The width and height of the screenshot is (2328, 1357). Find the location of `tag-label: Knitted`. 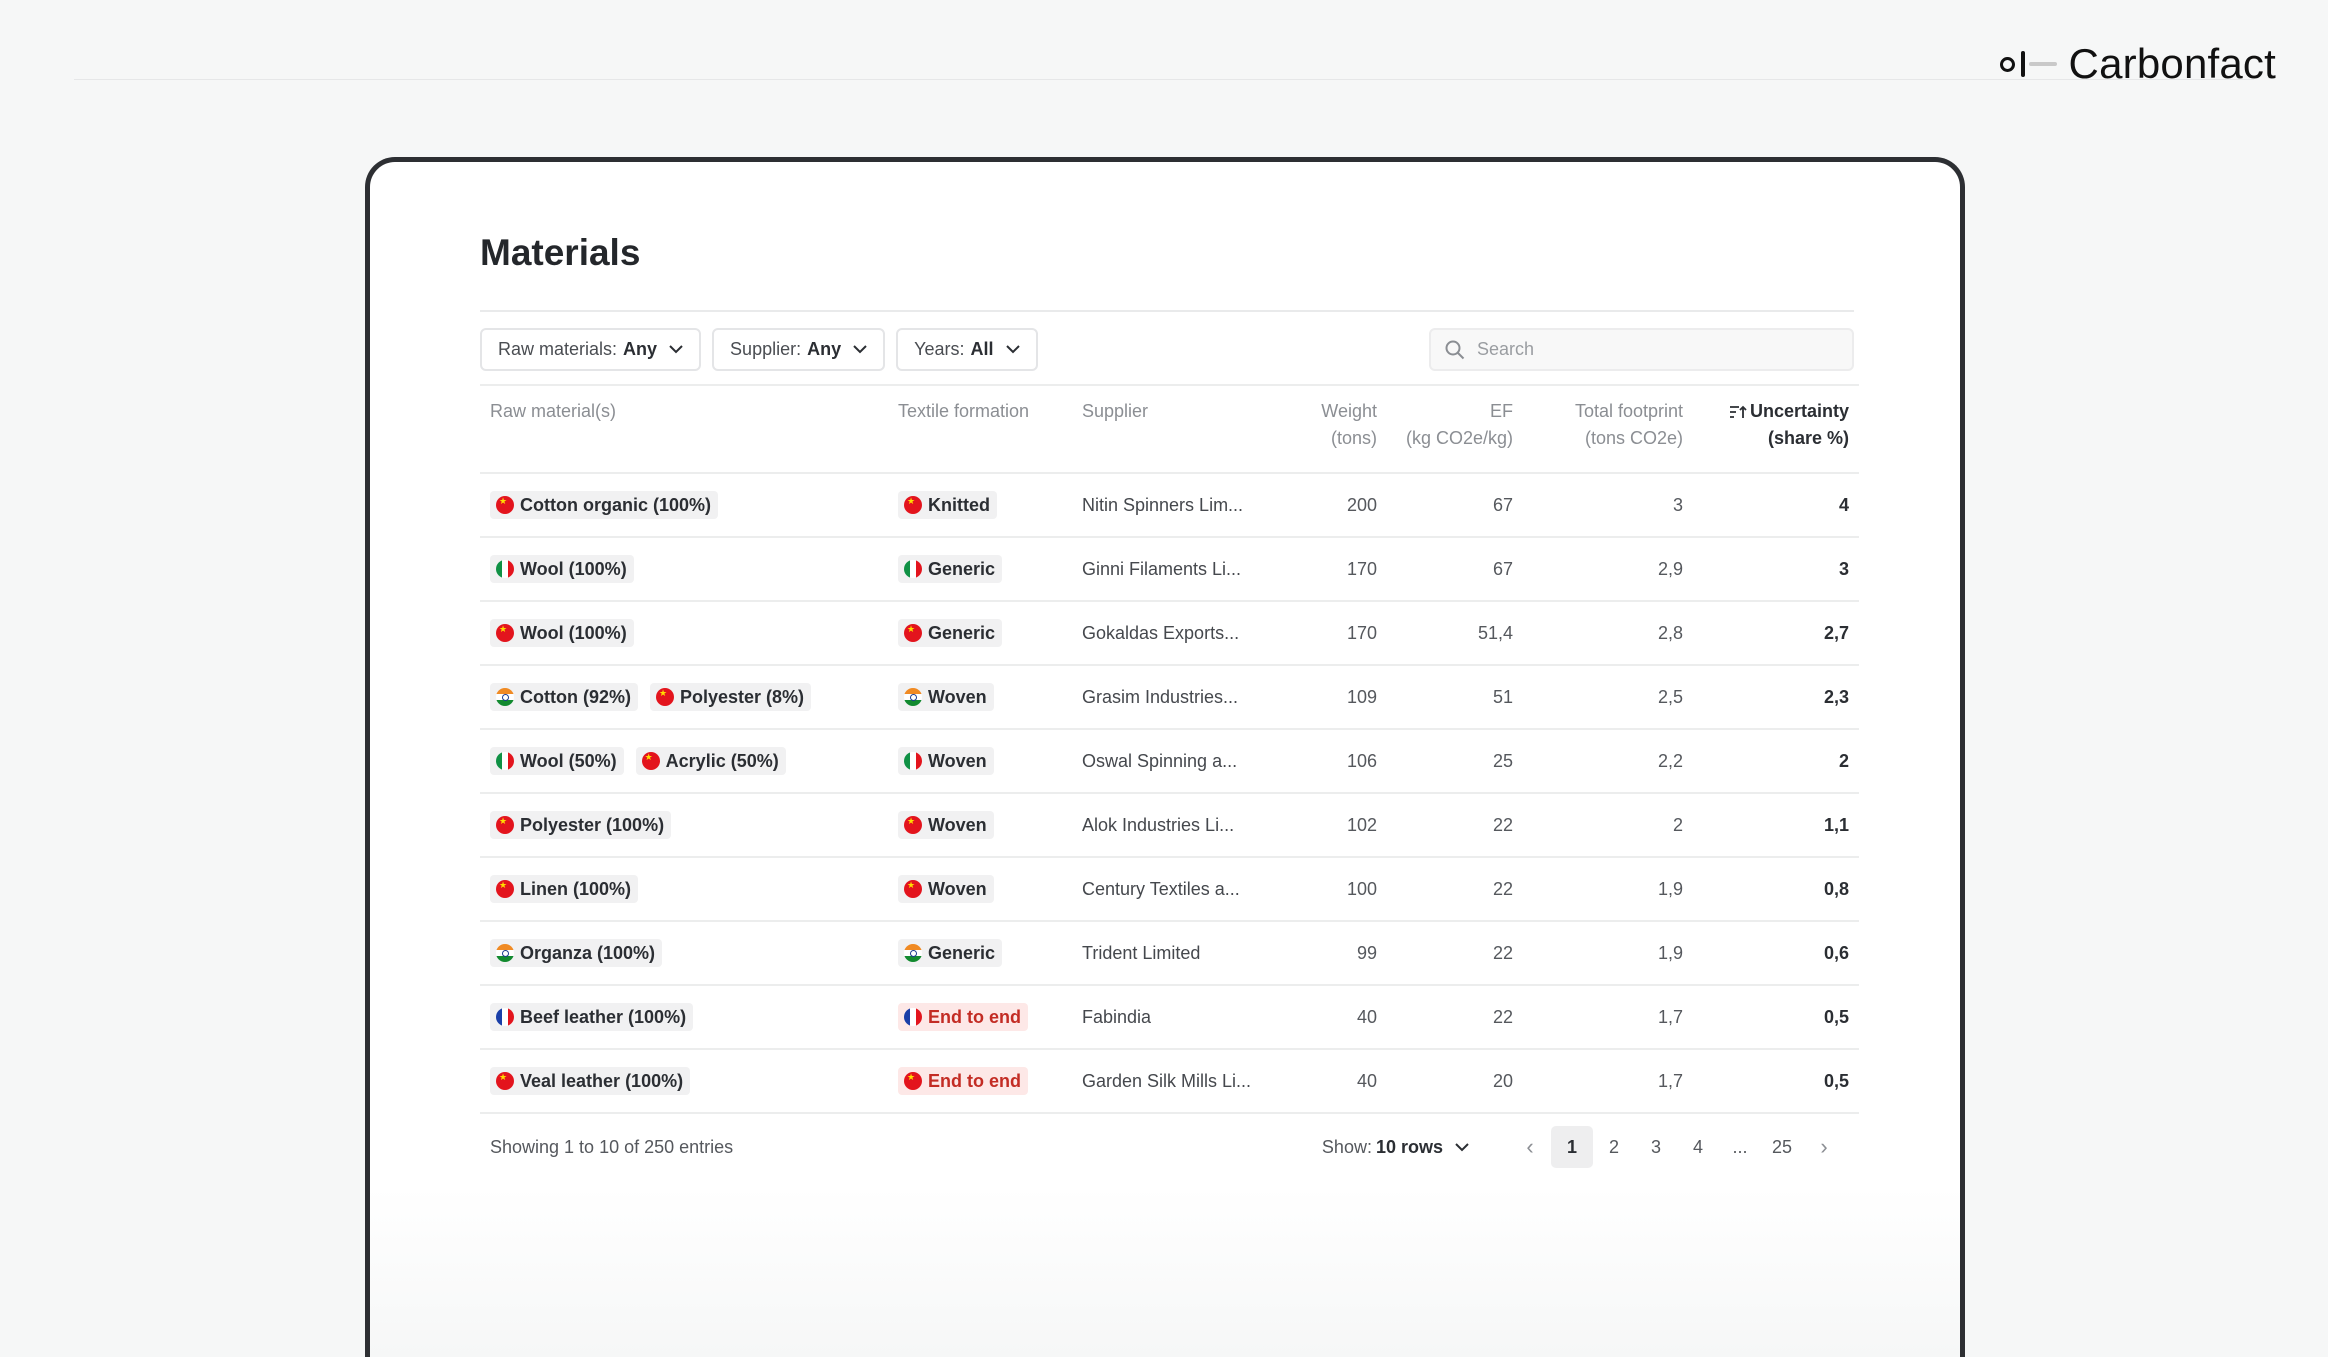

tag-label: Knitted is located at coordinates (959, 504).